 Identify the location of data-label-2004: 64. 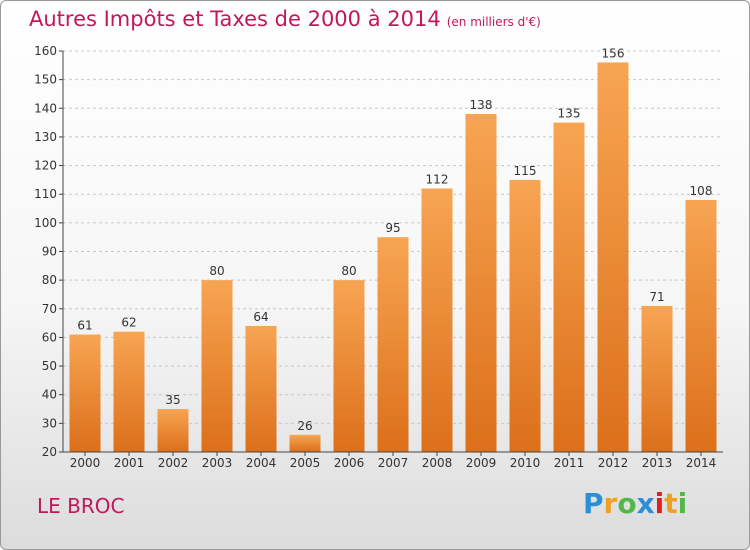
(260, 317).